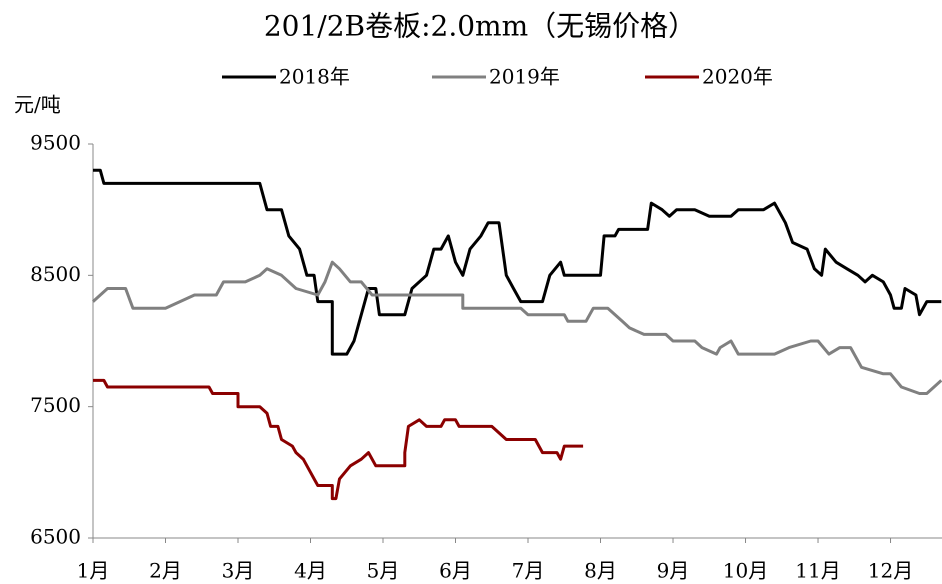  Describe the element at coordinates (524, 77) in the screenshot. I see `legend-label: 2019年` at that location.